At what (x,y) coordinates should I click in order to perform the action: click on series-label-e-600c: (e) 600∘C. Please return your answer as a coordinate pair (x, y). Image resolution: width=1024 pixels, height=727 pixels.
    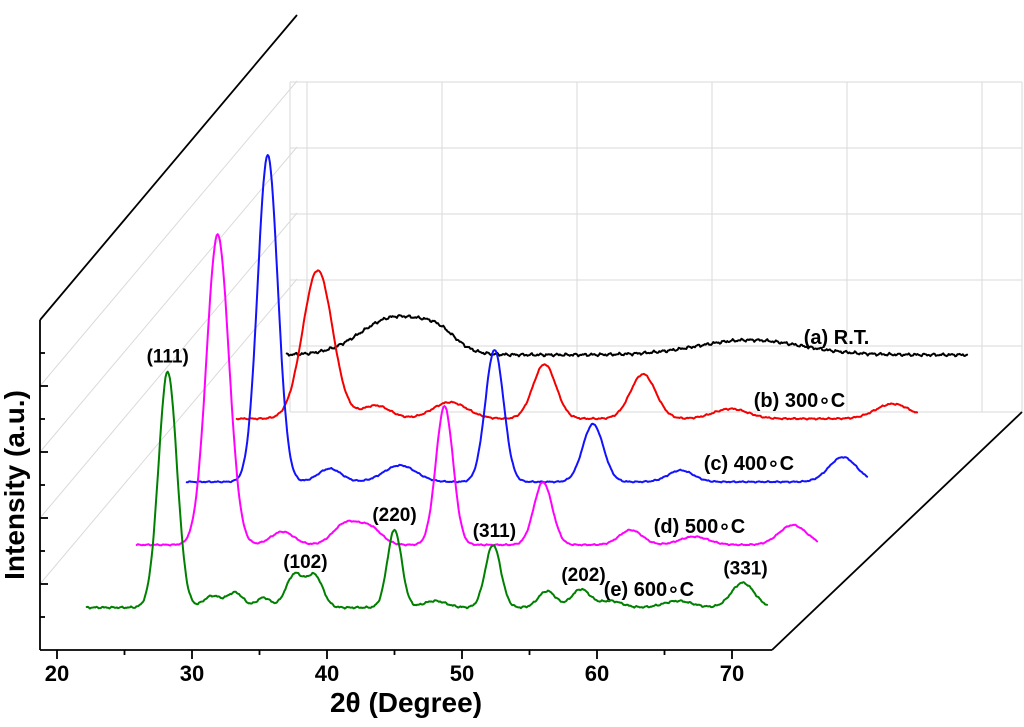
    Looking at the image, I should click on (649, 590).